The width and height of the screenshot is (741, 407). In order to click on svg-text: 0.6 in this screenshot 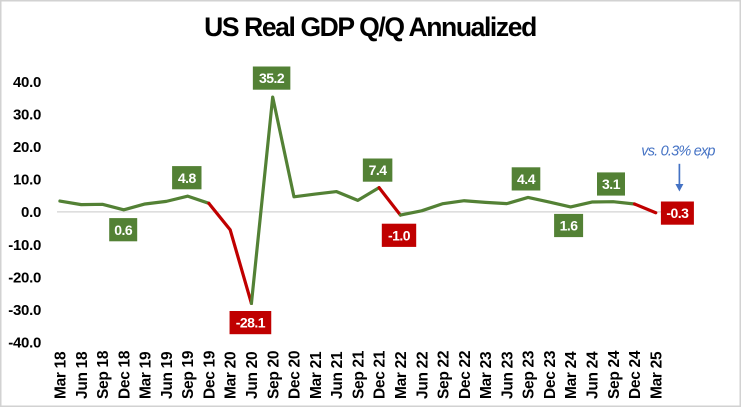, I will do `click(123, 230)`.